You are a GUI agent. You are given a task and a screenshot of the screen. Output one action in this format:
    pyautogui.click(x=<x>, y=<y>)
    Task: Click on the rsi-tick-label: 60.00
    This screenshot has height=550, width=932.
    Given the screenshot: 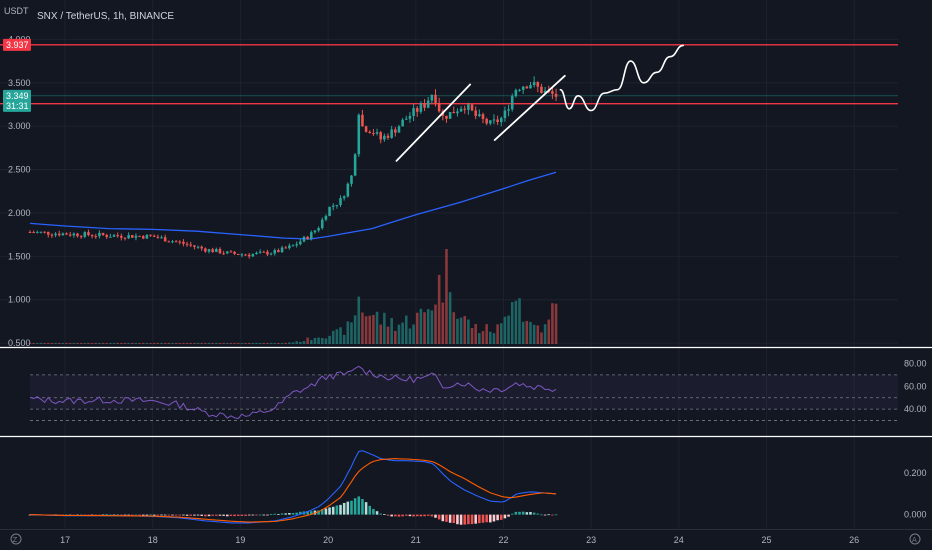 What is the action you would take?
    pyautogui.click(x=915, y=386)
    